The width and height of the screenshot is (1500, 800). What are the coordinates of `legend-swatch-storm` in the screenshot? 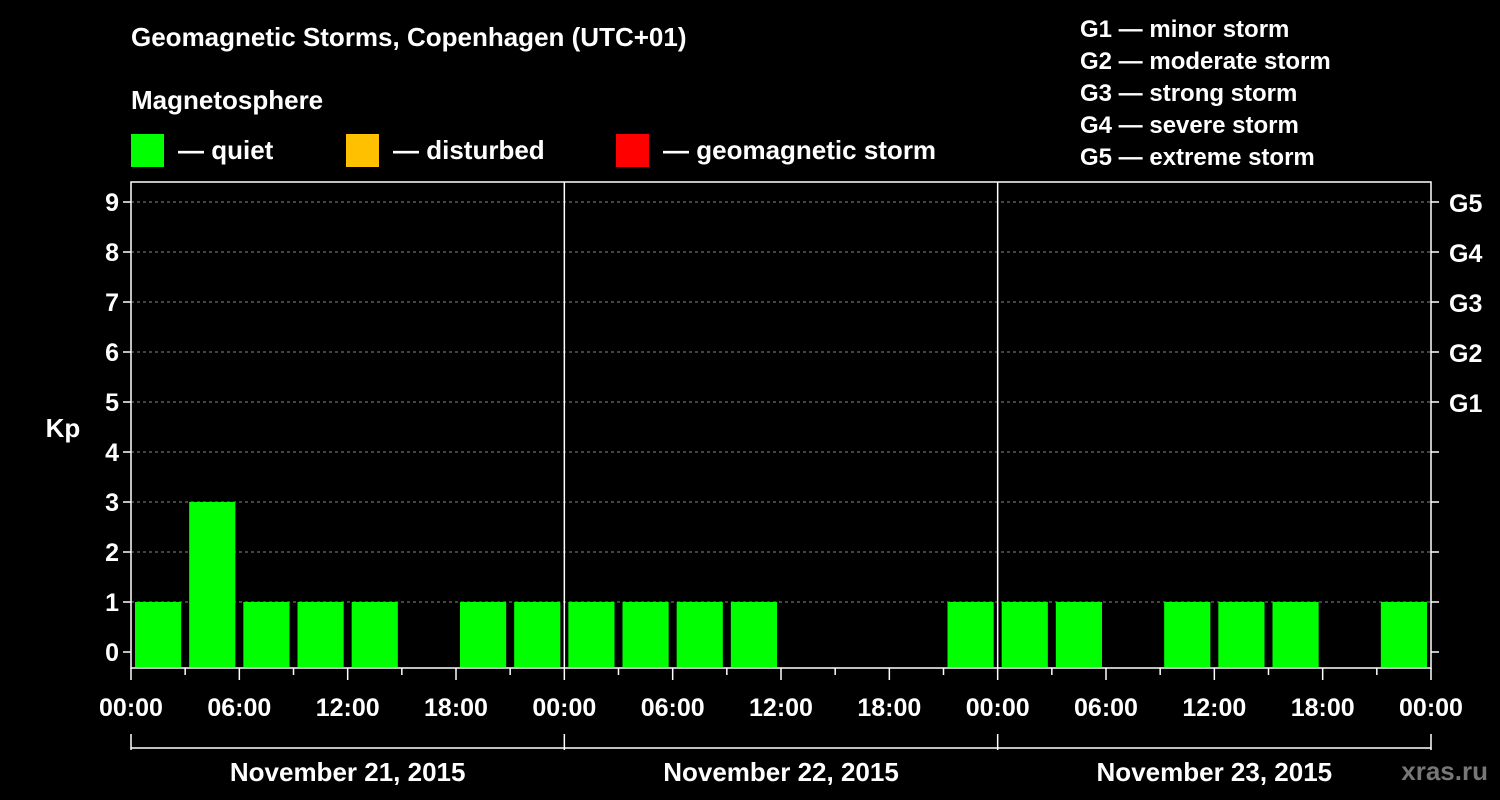 It's located at (632, 150).